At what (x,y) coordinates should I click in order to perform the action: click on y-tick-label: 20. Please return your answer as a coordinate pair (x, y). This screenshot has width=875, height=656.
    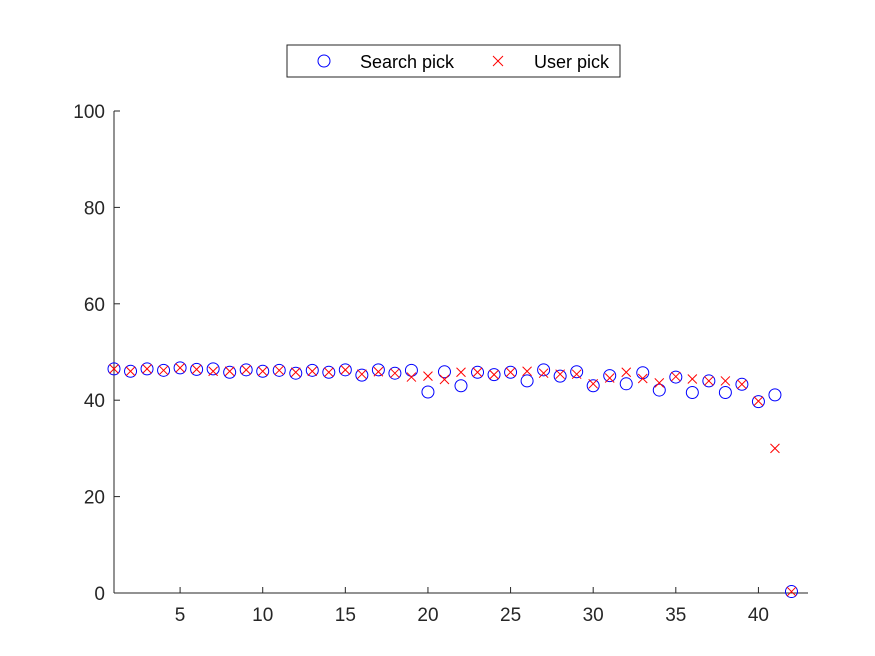
    Looking at the image, I should click on (94, 498).